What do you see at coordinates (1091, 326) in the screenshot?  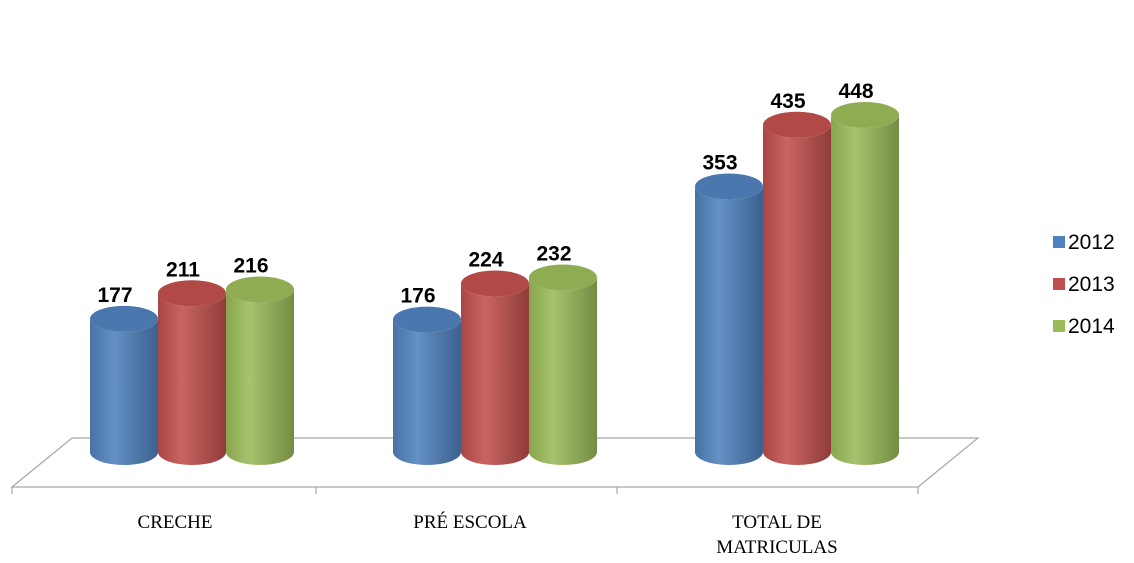 I see `legend-label: 2014` at bounding box center [1091, 326].